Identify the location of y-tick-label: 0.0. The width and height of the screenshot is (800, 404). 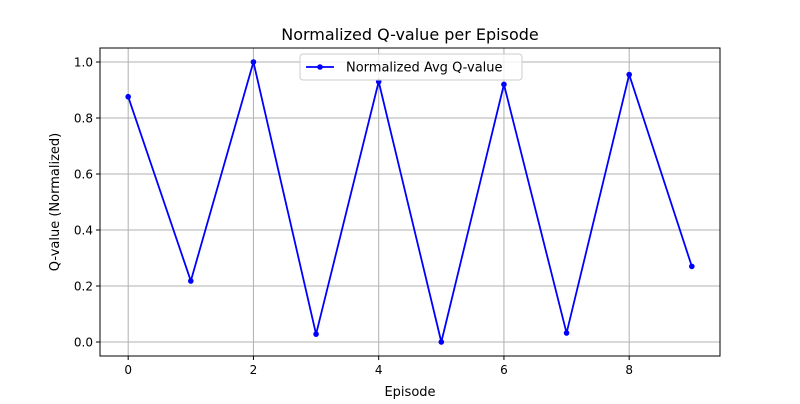
(83, 343).